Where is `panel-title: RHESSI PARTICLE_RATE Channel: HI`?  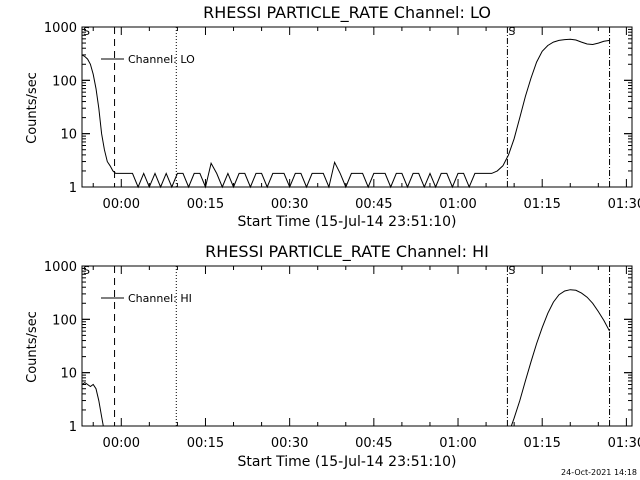
panel-title: RHESSI PARTICLE_RATE Channel: HI is located at coordinates (347, 252).